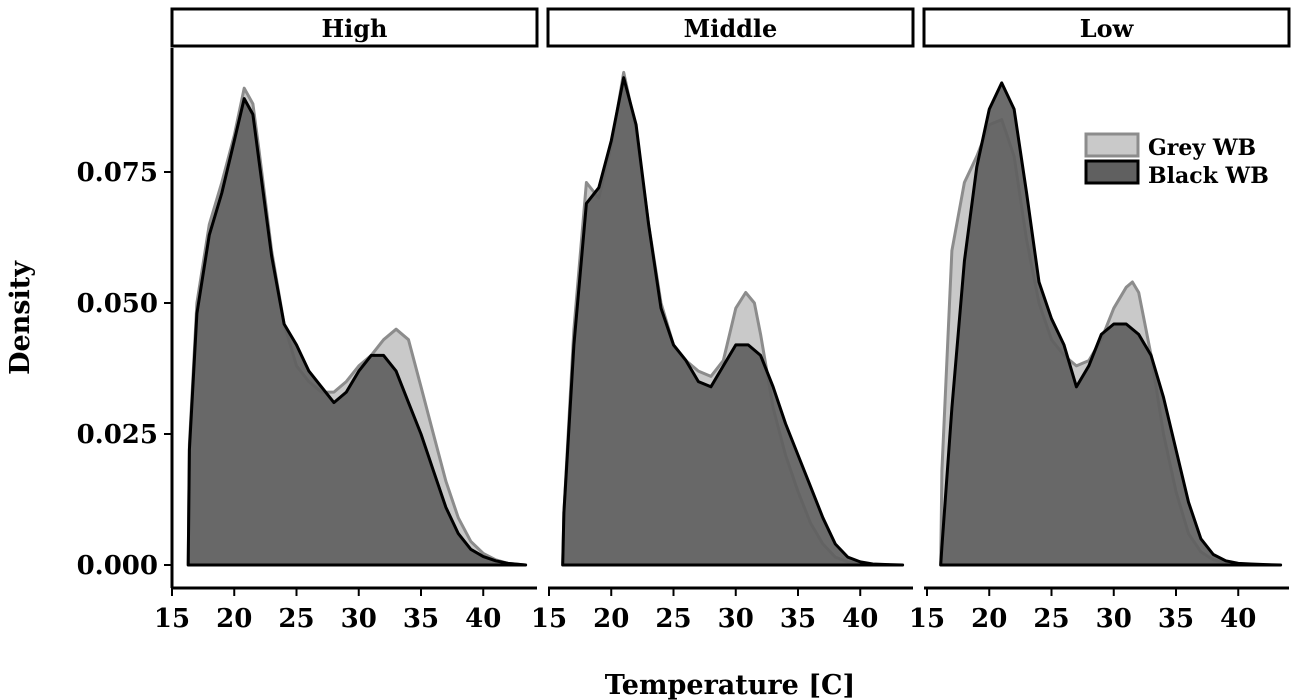  I want to click on x-tick-label-high-35: 35, so click(421, 619).